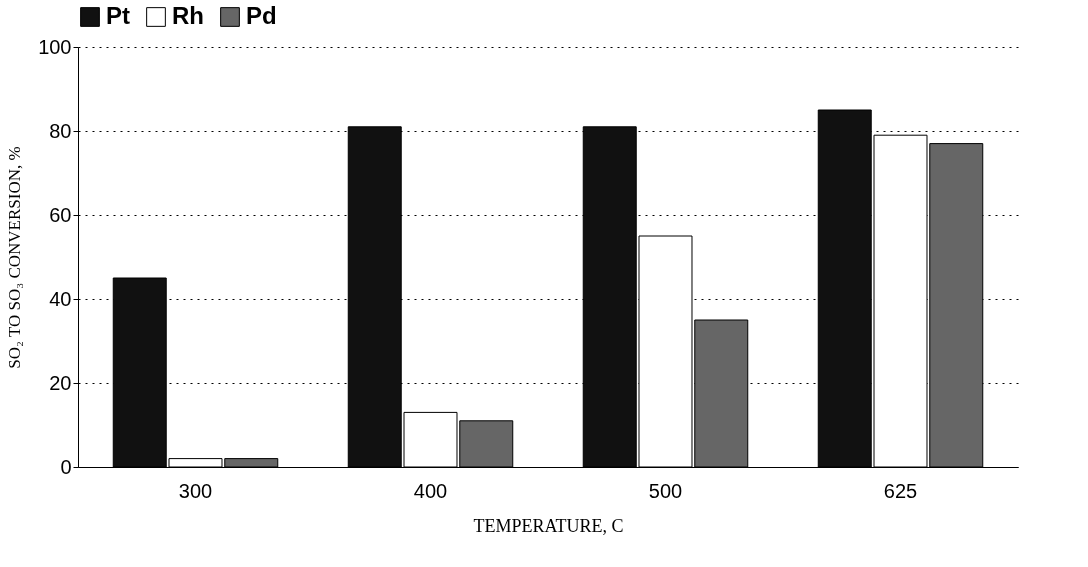  Describe the element at coordinates (430, 490) in the screenshot. I see `x-tick-label: 400` at that location.